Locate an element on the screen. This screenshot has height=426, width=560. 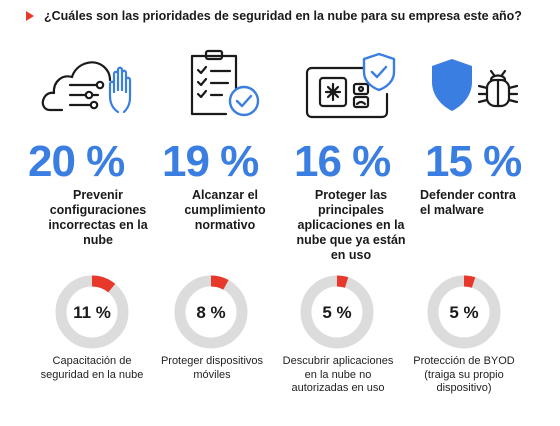
donut-chart-4: 5 % is located at coordinates (464, 312).